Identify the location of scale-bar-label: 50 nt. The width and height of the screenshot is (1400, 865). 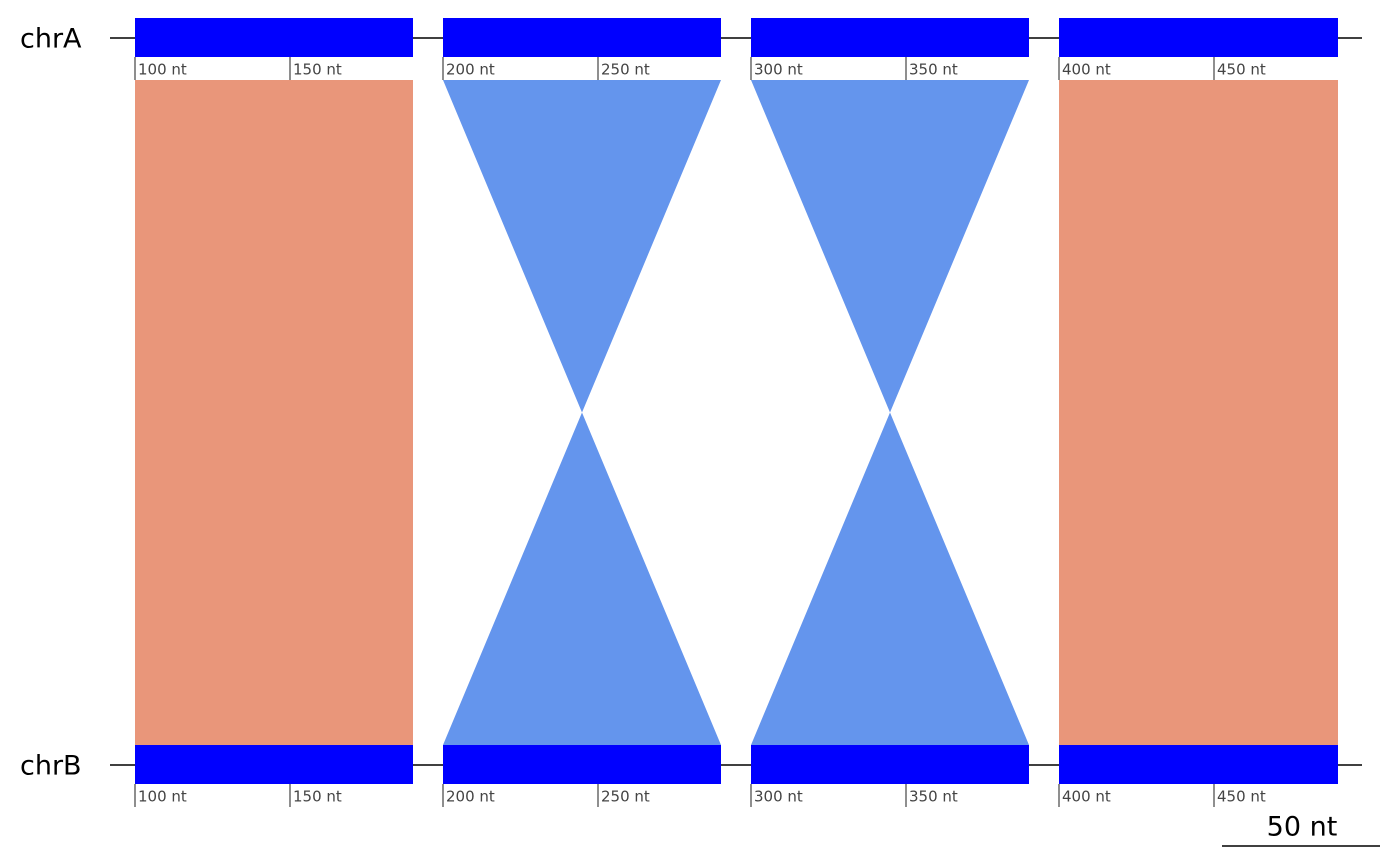
(1302, 827).